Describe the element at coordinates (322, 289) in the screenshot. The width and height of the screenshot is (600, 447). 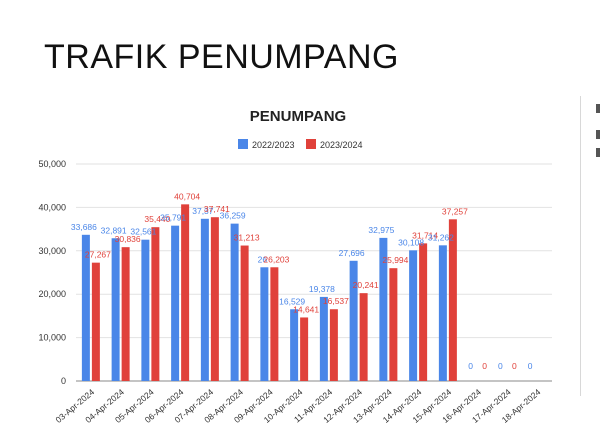
I see `data-label-series-1: 19,378` at that location.